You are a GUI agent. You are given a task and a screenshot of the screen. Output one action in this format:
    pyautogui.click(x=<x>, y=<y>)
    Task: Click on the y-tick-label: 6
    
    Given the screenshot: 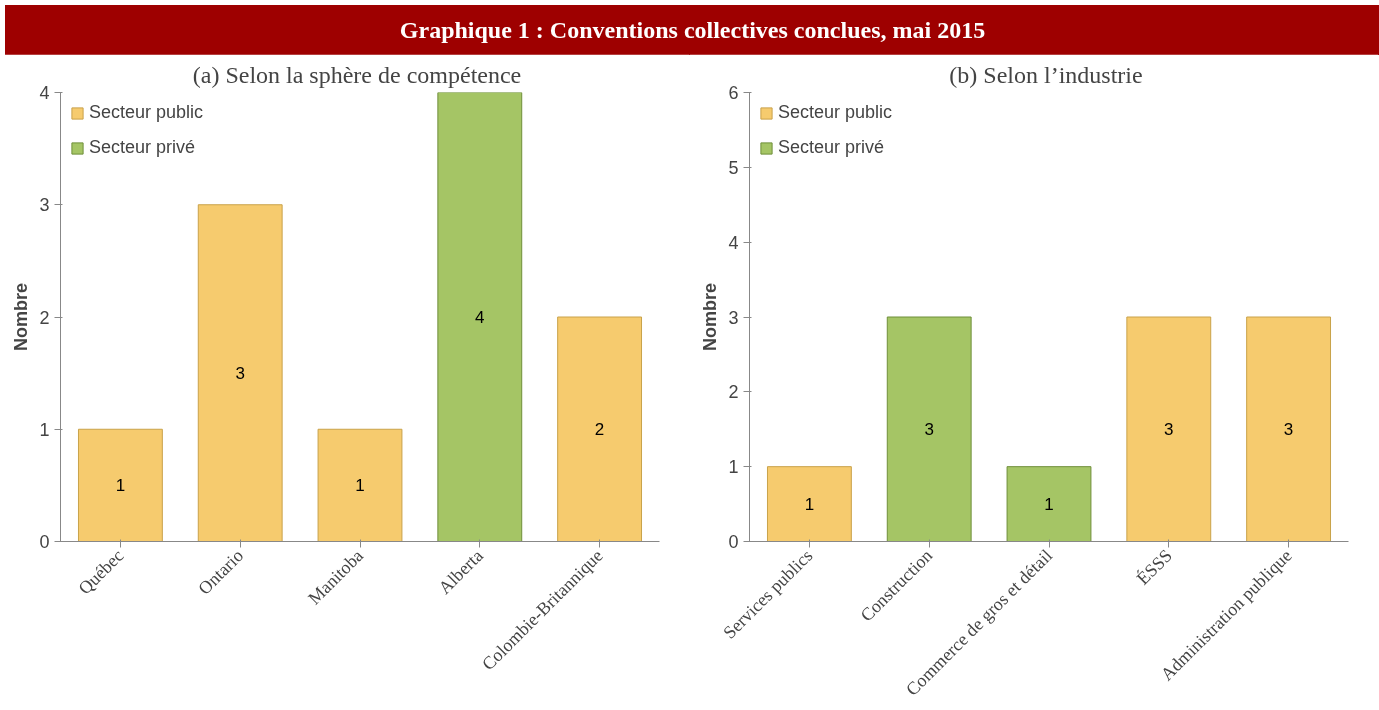 What is the action you would take?
    pyautogui.click(x=733, y=93)
    